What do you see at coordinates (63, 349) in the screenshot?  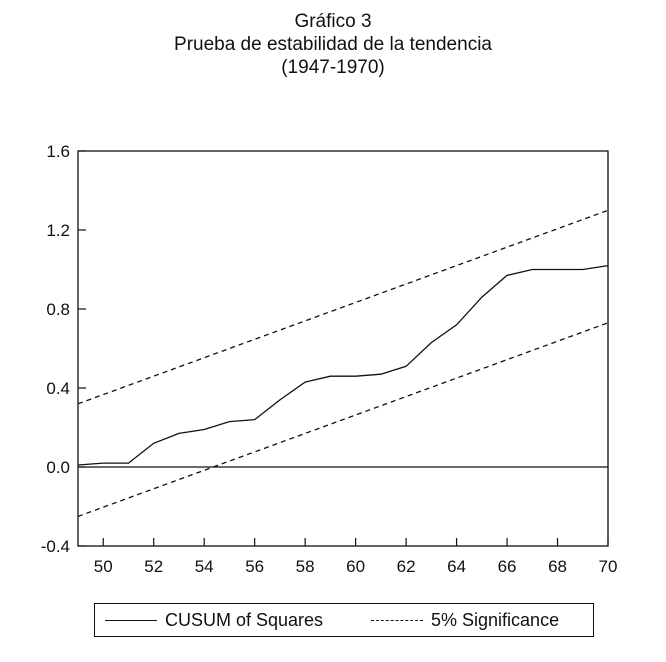 I see `y-axis: -0.4 0.0 0.4 0.8 1.2 1.6` at bounding box center [63, 349].